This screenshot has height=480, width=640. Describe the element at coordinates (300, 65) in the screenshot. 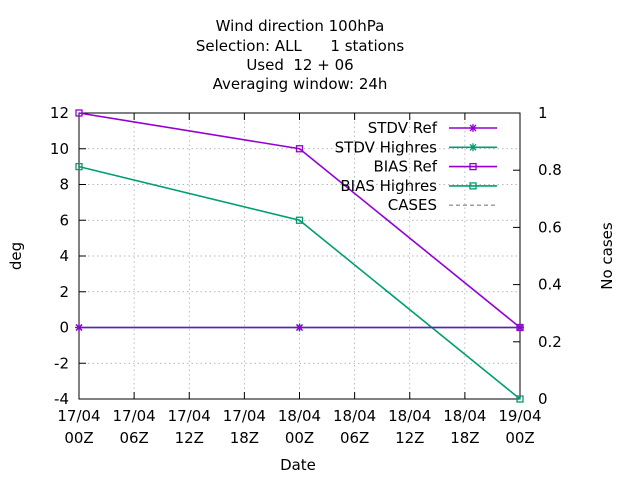

I see `title-line-3: Used 12 + 06` at that location.